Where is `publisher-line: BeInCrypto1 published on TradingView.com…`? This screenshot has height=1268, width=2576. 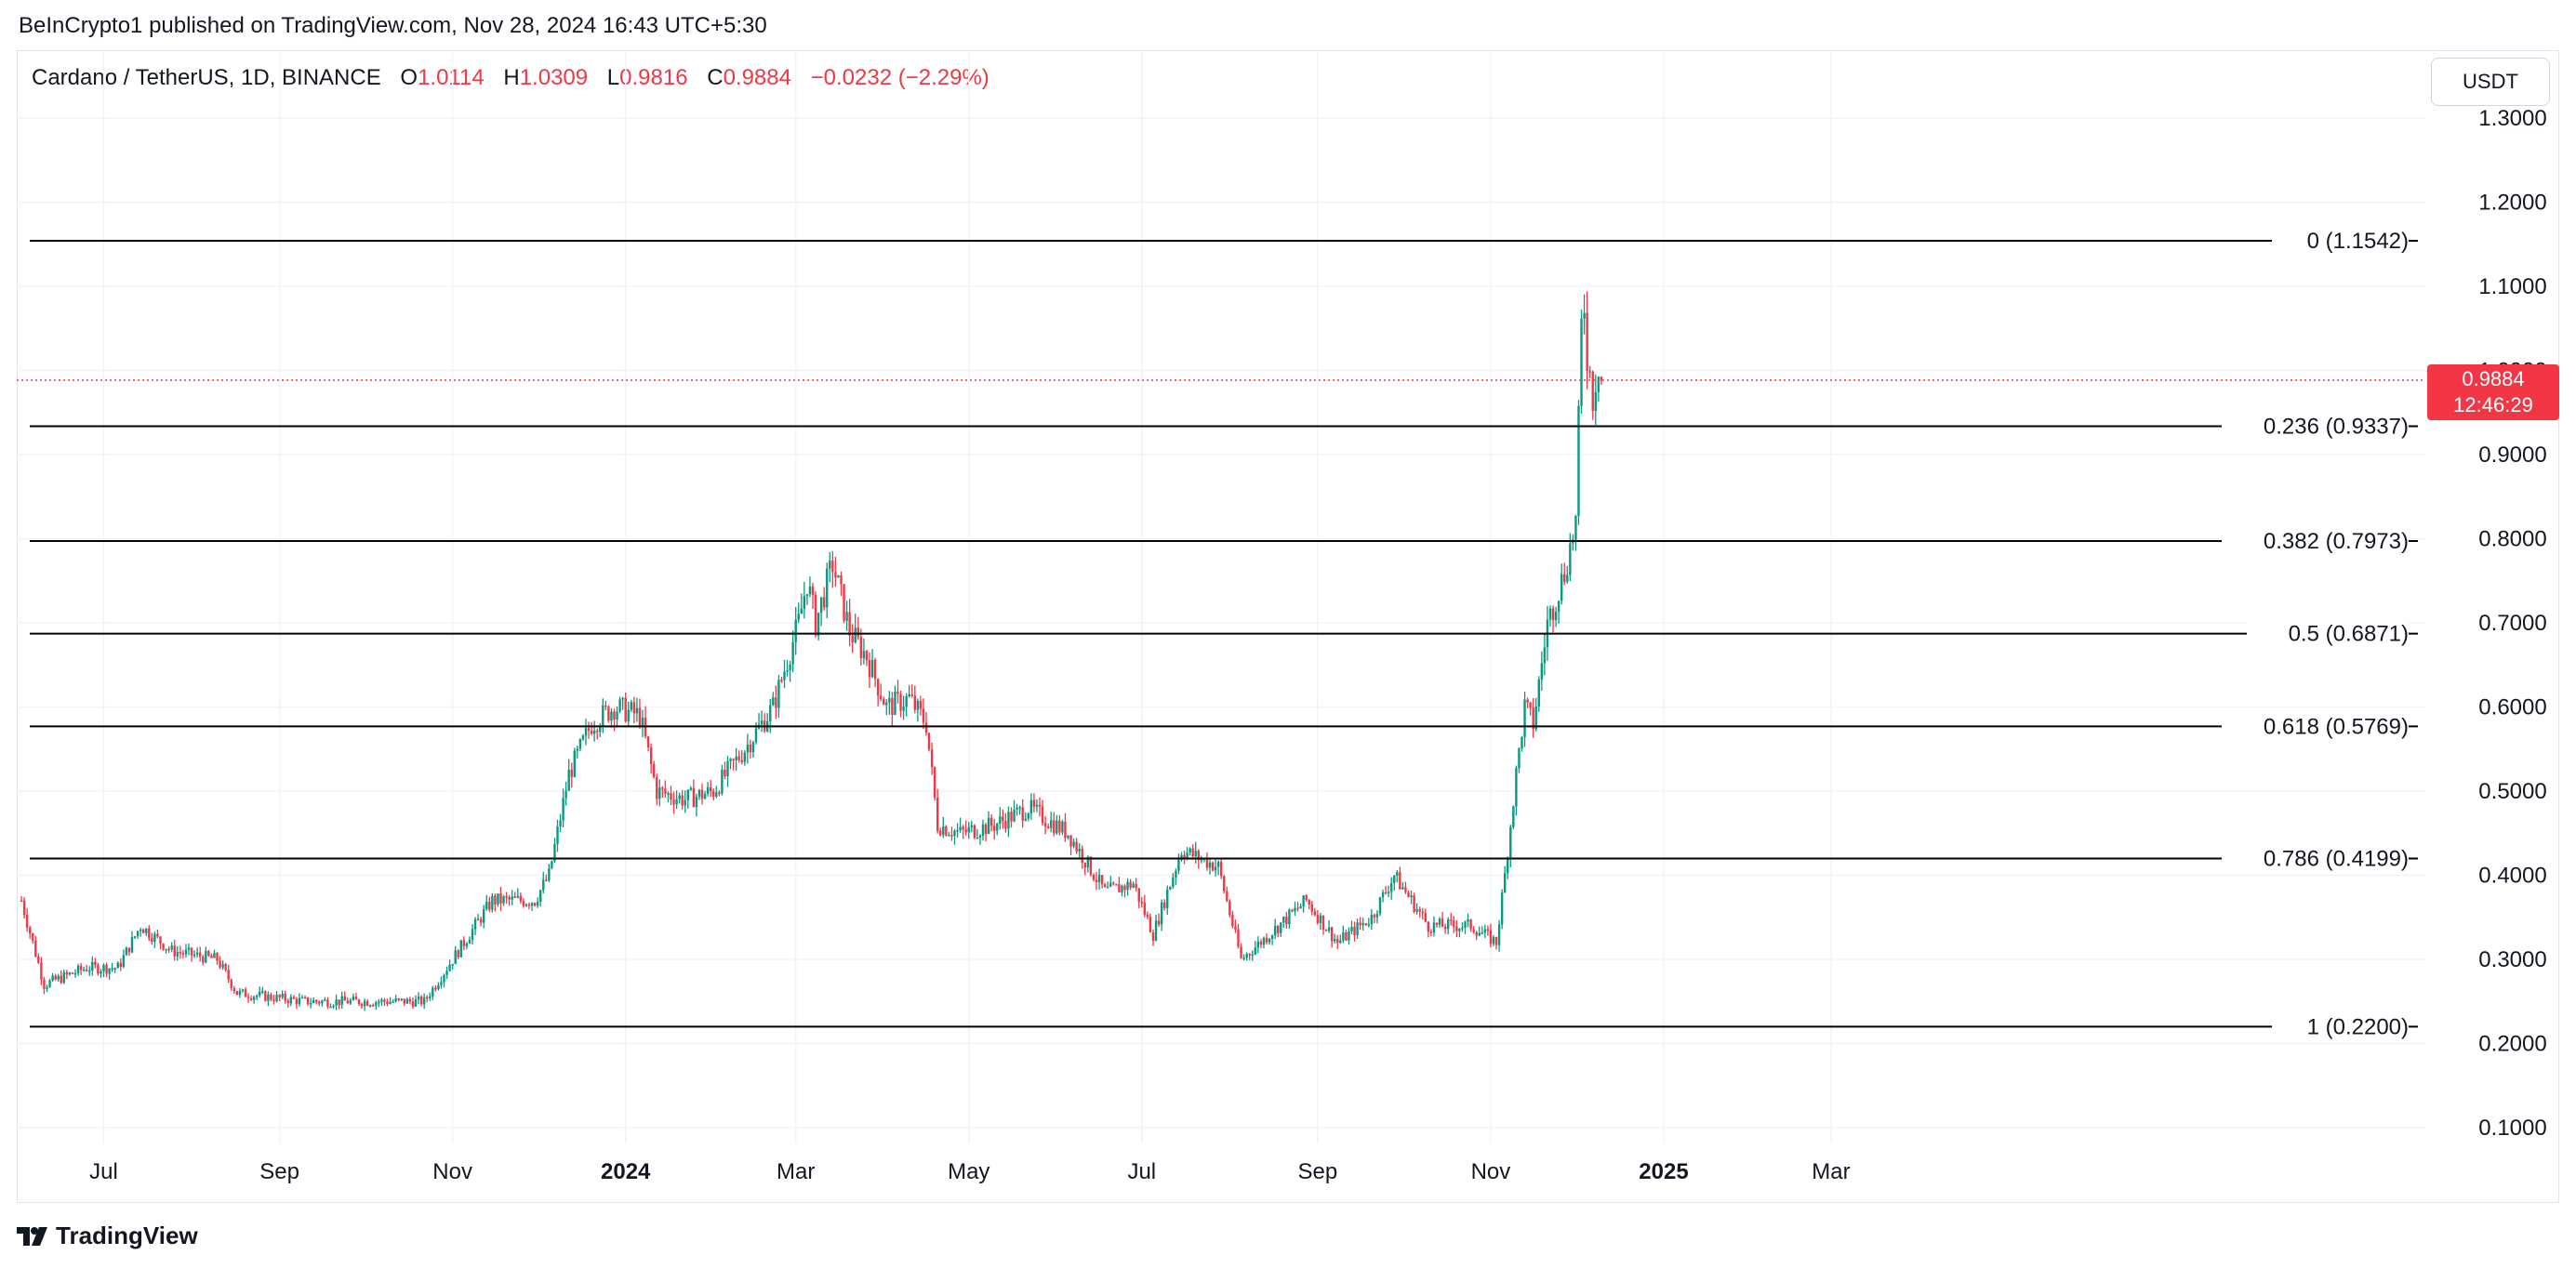
publisher-line: BeInCrypto1 published on TradingView.com… is located at coordinates (393, 25).